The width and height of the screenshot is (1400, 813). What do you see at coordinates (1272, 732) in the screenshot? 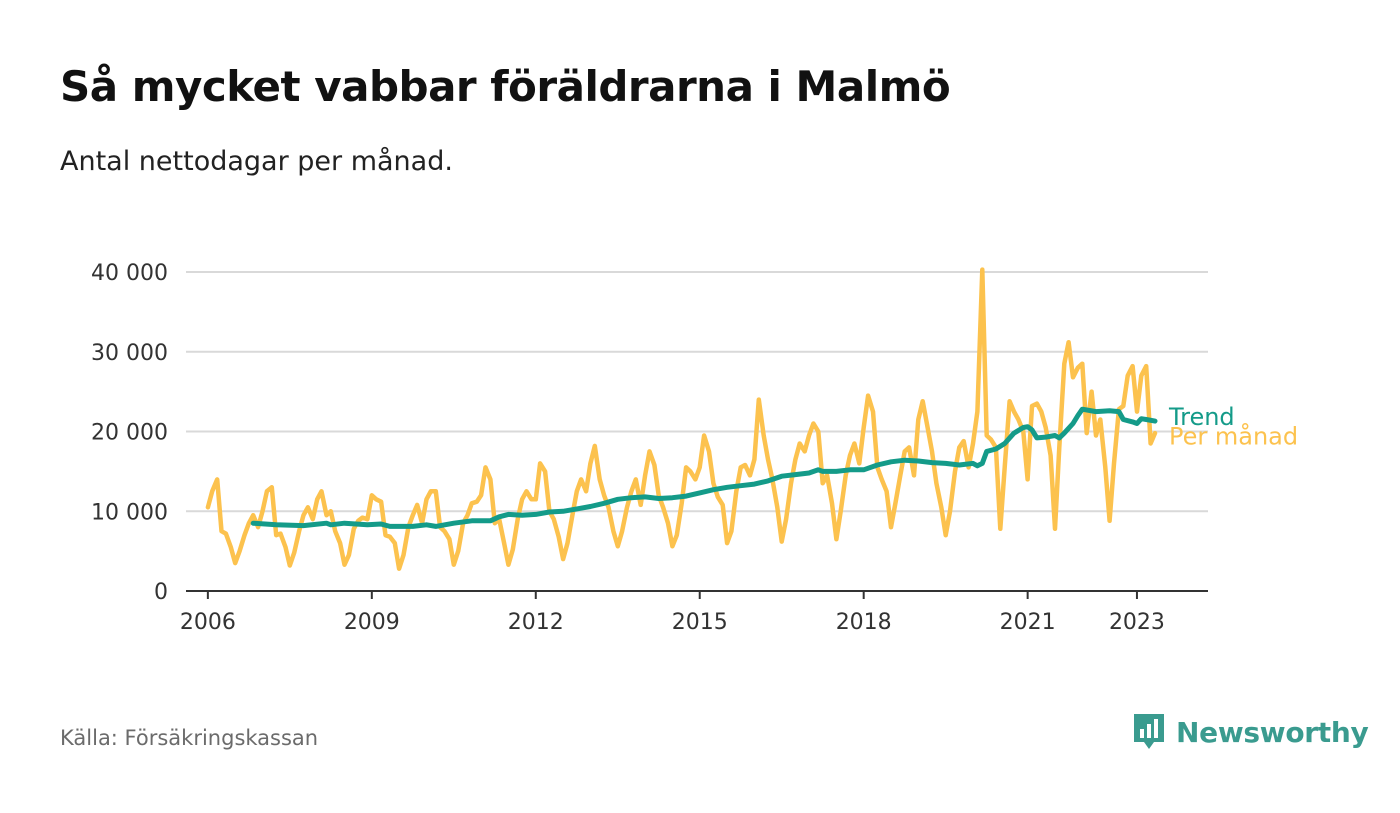
I see `brand-name: Newsworthy` at bounding box center [1272, 732].